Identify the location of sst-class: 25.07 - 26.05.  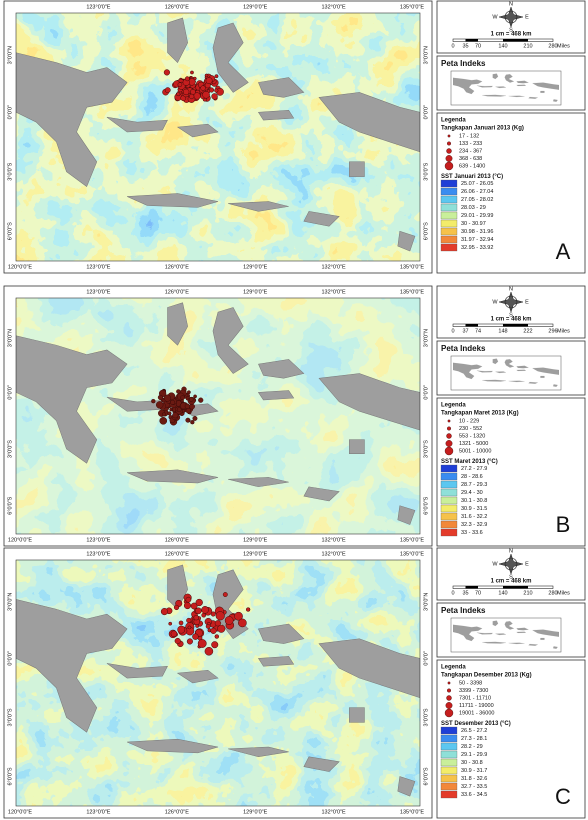
(477, 184).